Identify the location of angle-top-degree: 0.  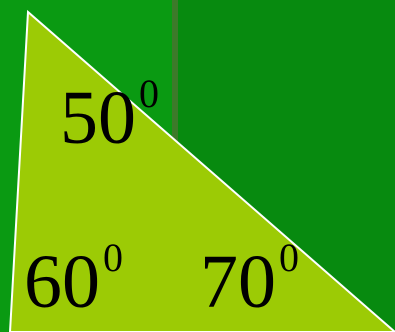
(149, 93).